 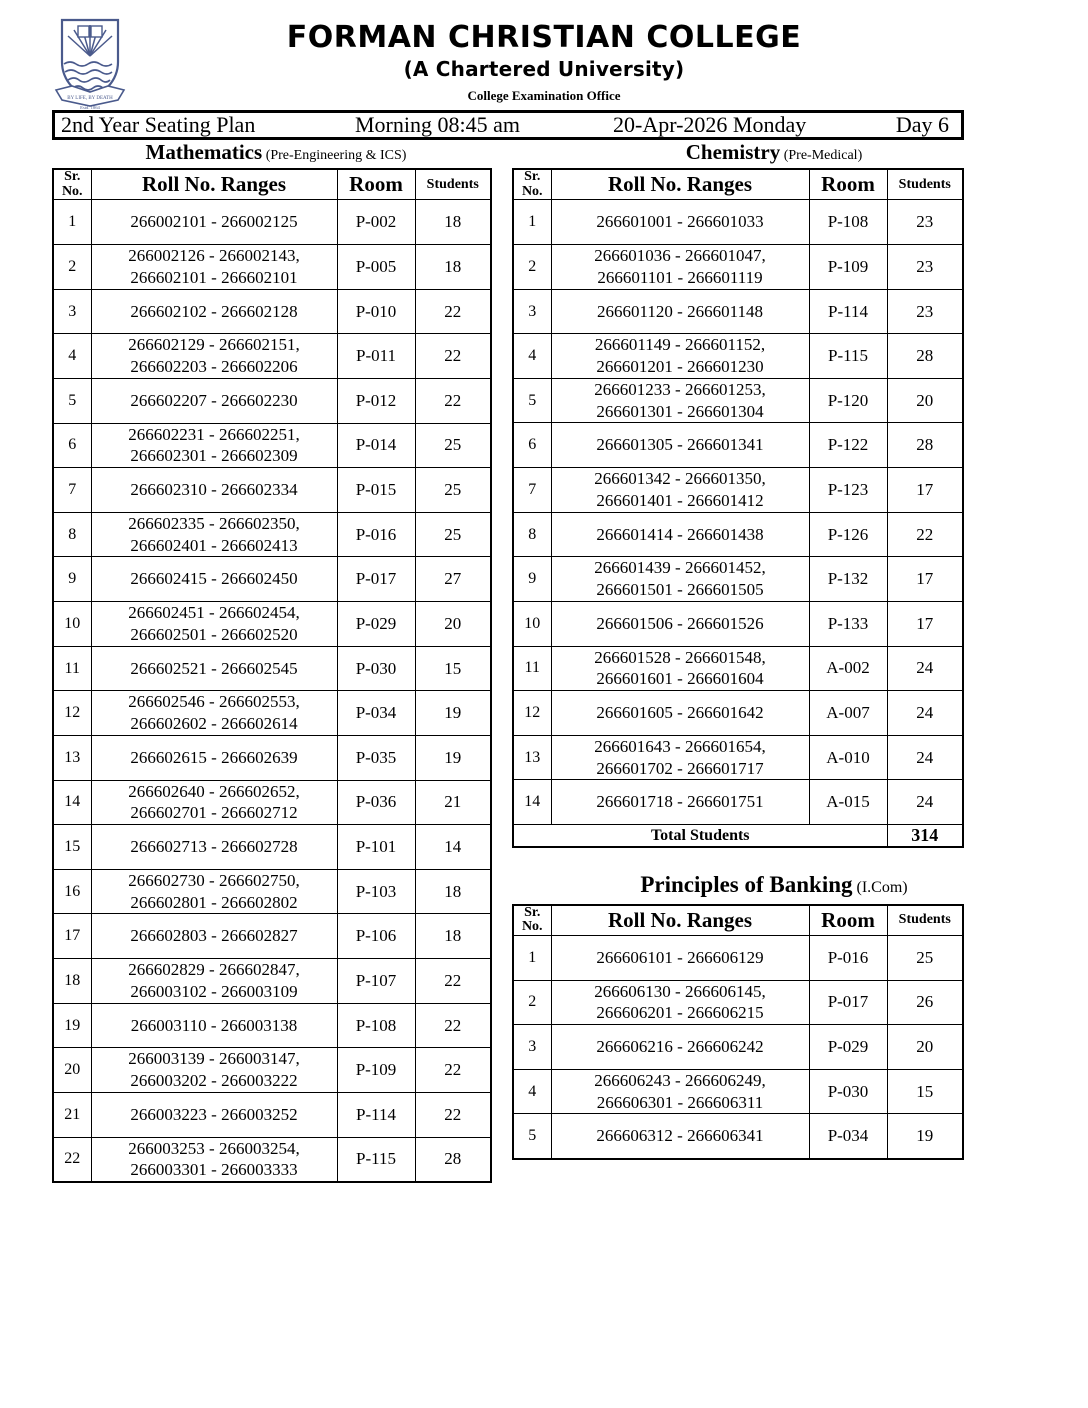 What do you see at coordinates (453, 579) in the screenshot?
I see `cell-students: 27` at bounding box center [453, 579].